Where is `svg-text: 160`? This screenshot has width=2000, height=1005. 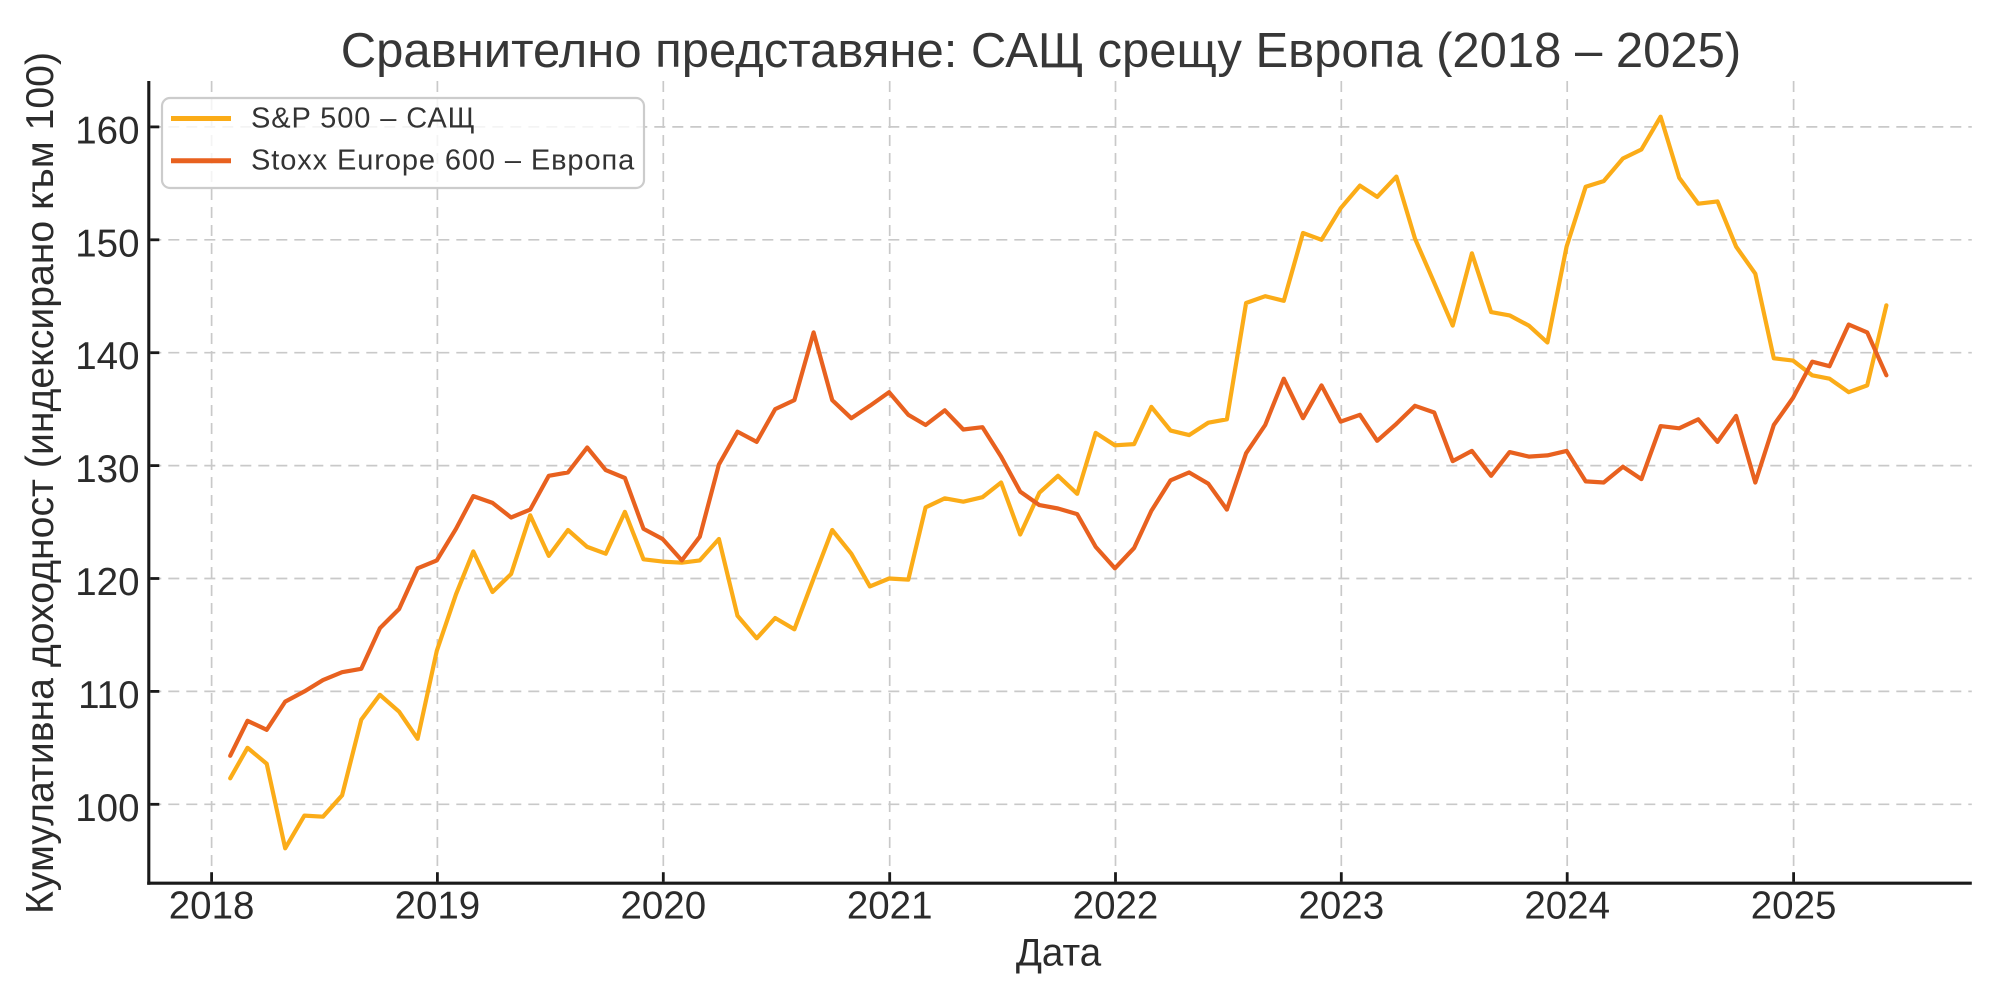 svg-text: 160 is located at coordinates (107, 130).